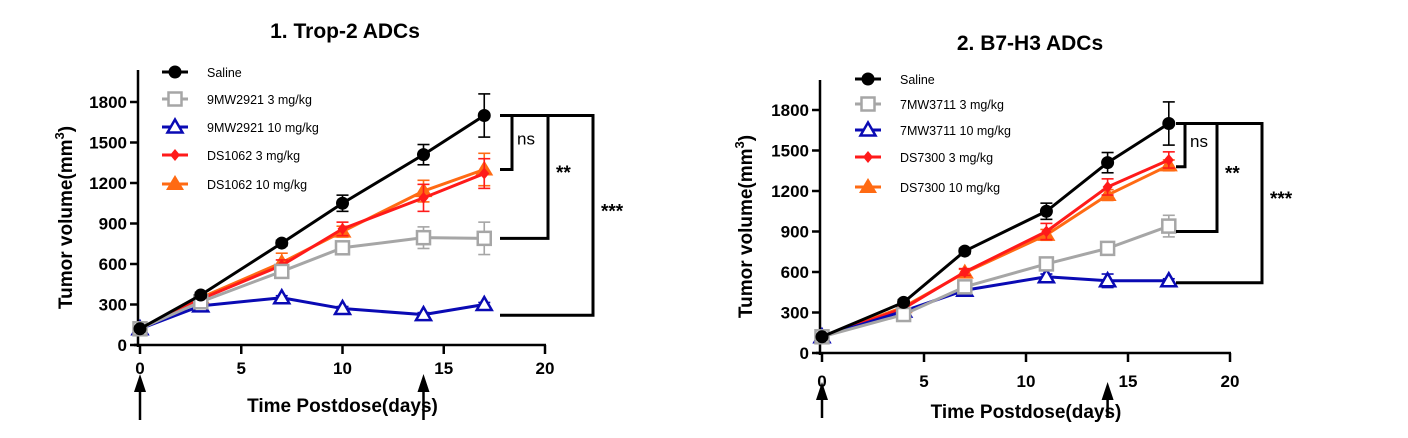  Describe the element at coordinates (952, 105) in the screenshot. I see `legend-label: 7MW3711 3 mg/kg` at that location.